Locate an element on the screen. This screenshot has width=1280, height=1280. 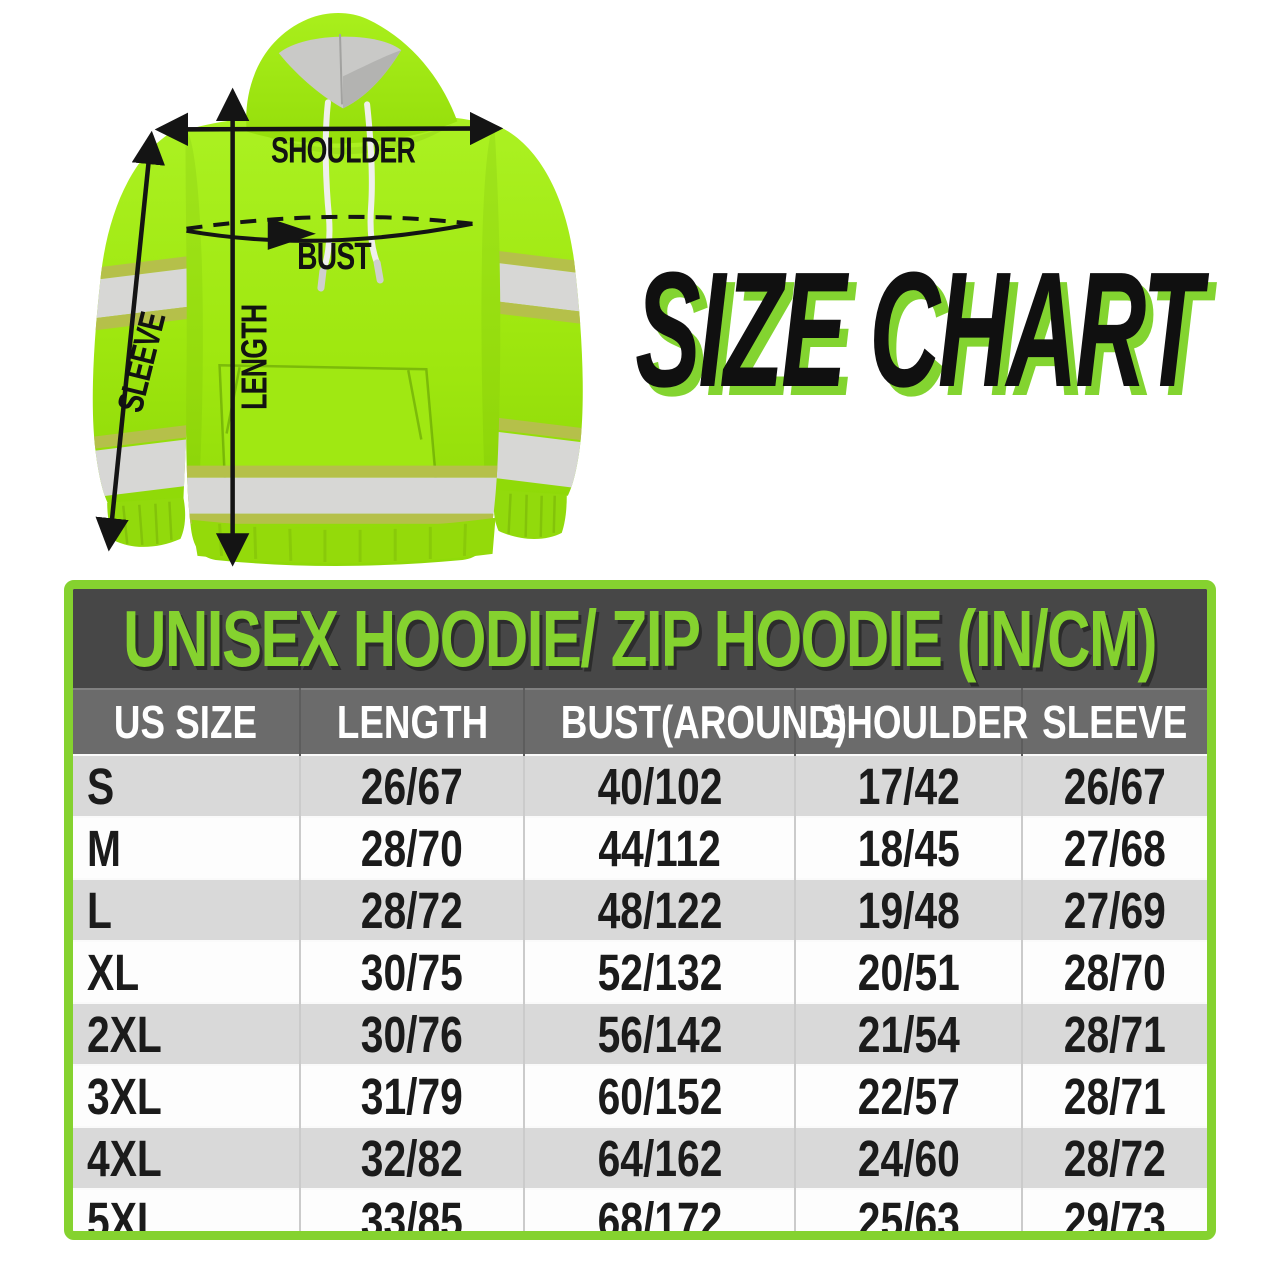
table-row: 4XL 32/82 64/162 24/60 28/72 is located at coordinates (640, 1157).